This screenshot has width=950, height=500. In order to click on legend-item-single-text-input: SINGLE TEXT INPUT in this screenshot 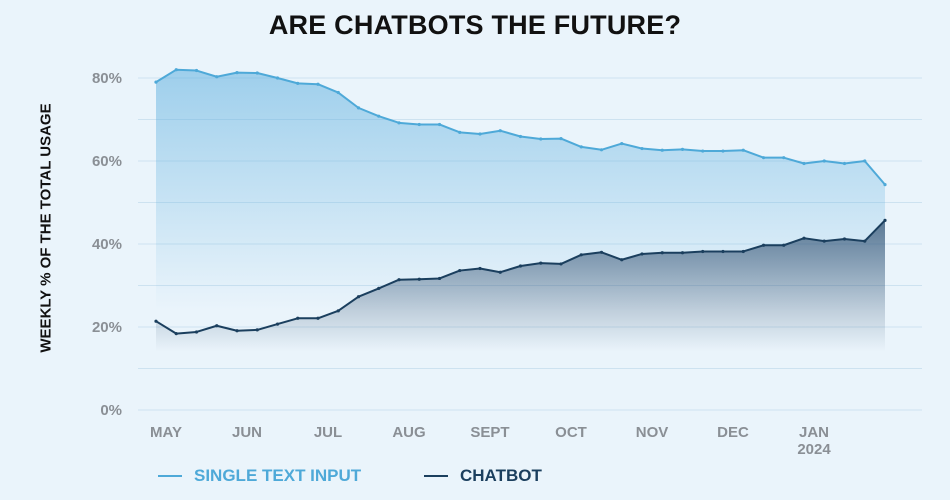, I will do `click(259, 476)`.